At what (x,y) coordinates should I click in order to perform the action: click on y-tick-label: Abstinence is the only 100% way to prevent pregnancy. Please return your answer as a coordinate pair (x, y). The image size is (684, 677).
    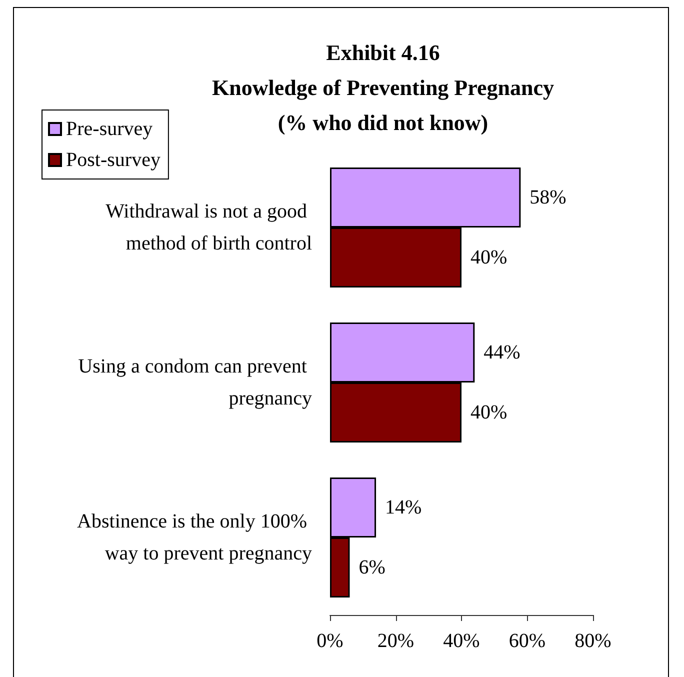
    Looking at the image, I should click on (194, 537).